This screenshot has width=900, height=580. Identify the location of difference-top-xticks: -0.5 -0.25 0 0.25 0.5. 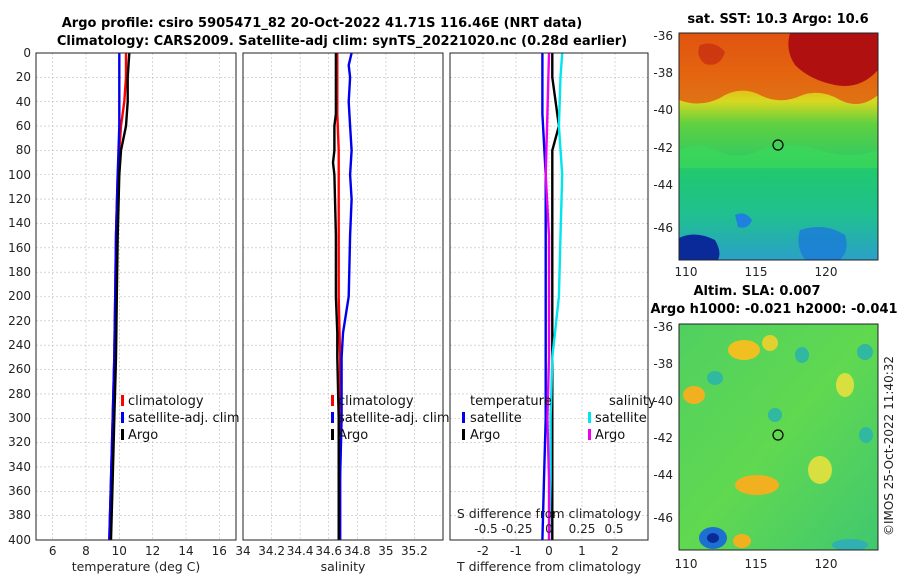
(548, 529).